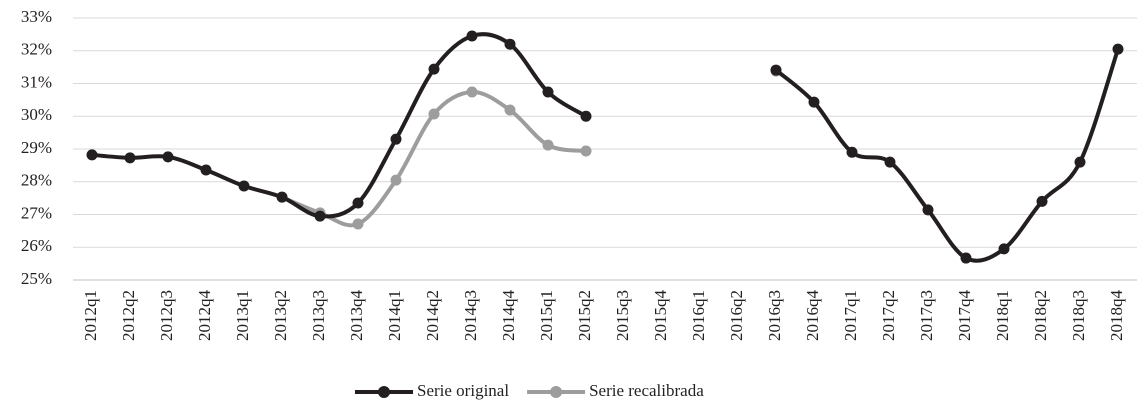 This screenshot has height=409, width=1138. I want to click on x-tick-label: 2013q3, so click(318, 315).